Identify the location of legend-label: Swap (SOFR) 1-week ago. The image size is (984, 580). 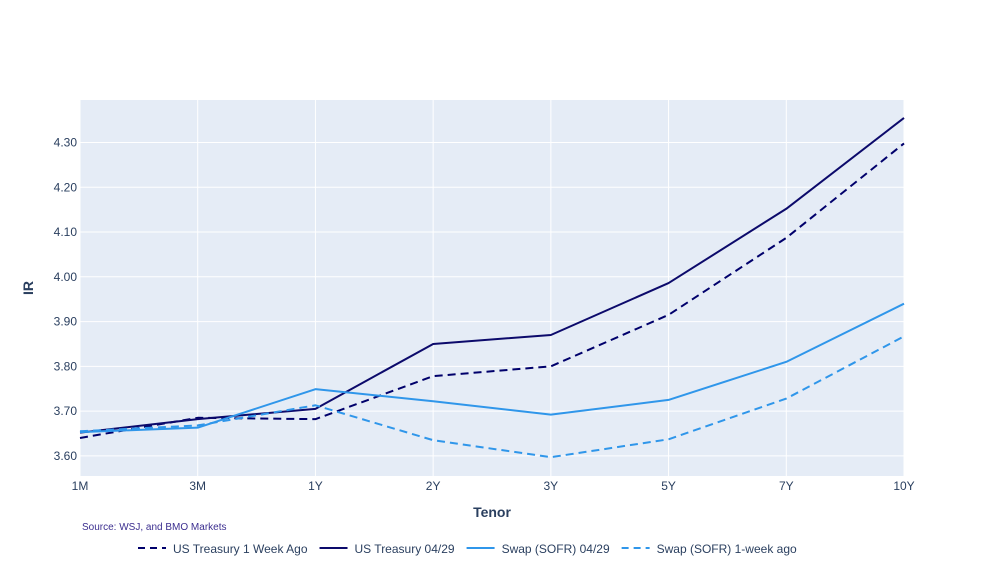
(727, 549).